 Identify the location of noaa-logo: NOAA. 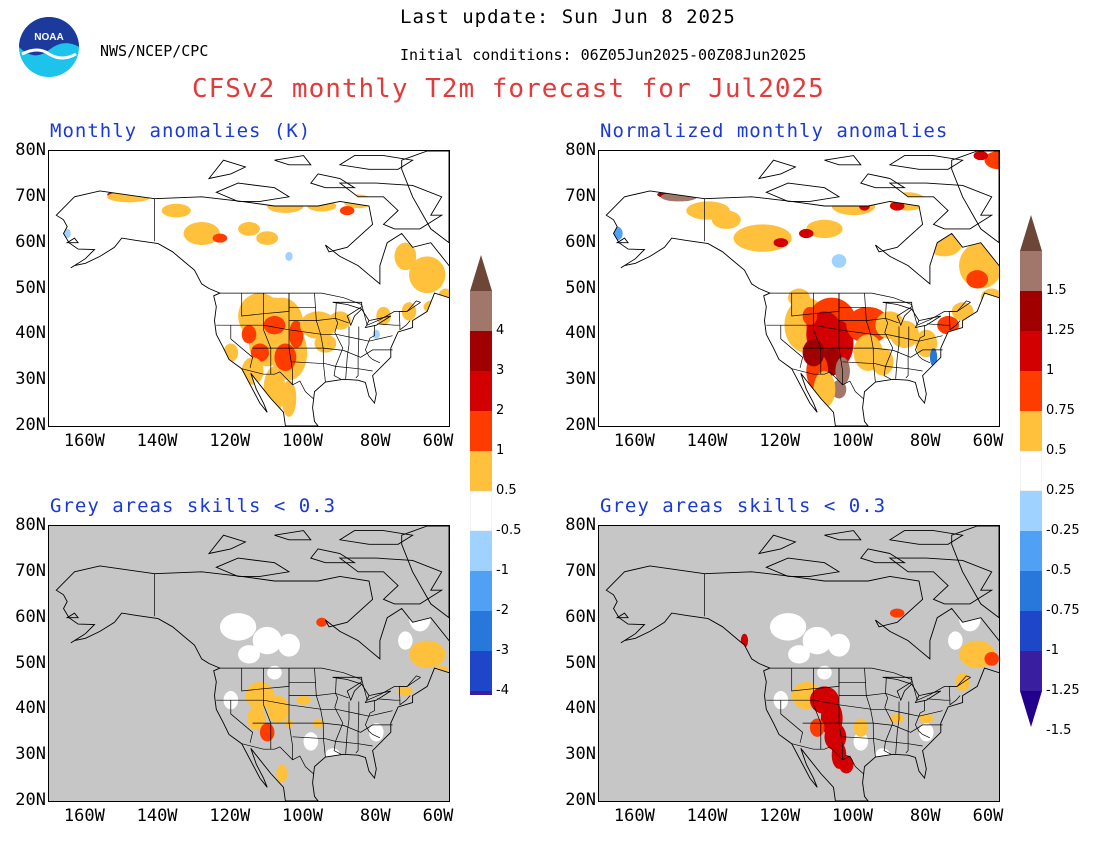
(49, 47).